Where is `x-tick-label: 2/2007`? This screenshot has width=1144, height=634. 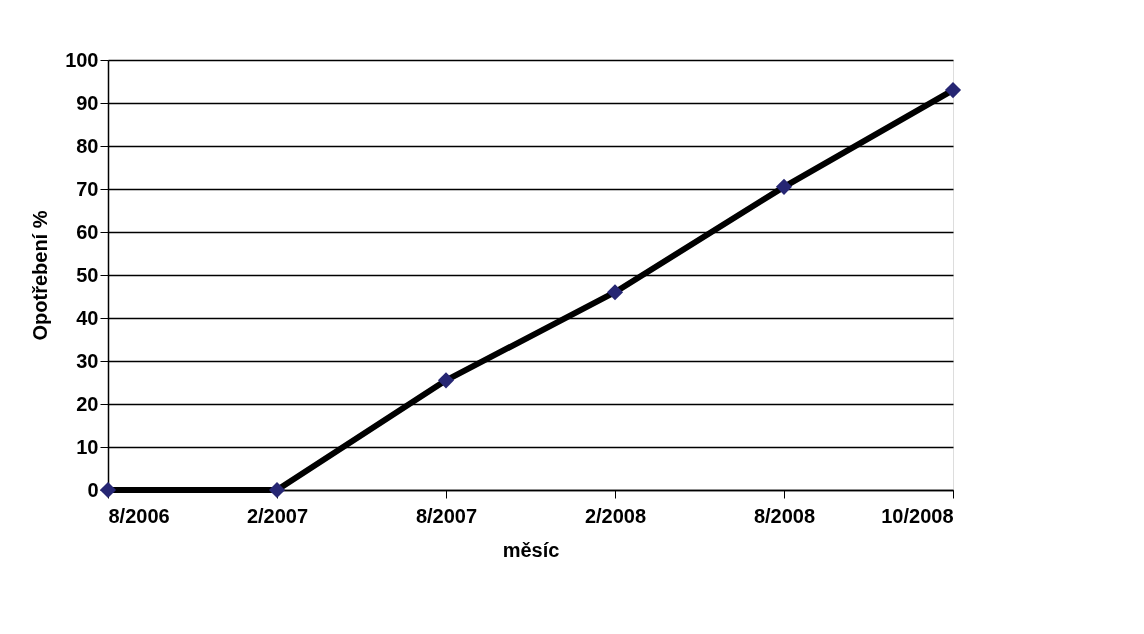 x-tick-label: 2/2007 is located at coordinates (277, 515).